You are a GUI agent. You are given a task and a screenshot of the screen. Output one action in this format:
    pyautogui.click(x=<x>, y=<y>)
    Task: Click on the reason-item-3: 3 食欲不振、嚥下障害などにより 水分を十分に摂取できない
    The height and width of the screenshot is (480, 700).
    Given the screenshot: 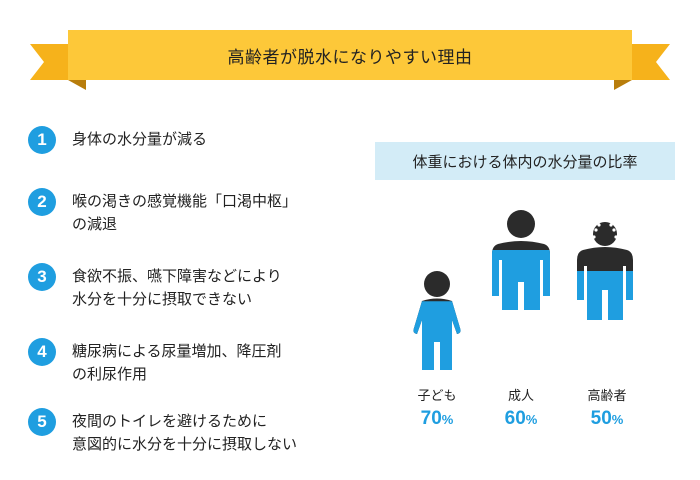 What is the action you would take?
    pyautogui.click(x=155, y=287)
    